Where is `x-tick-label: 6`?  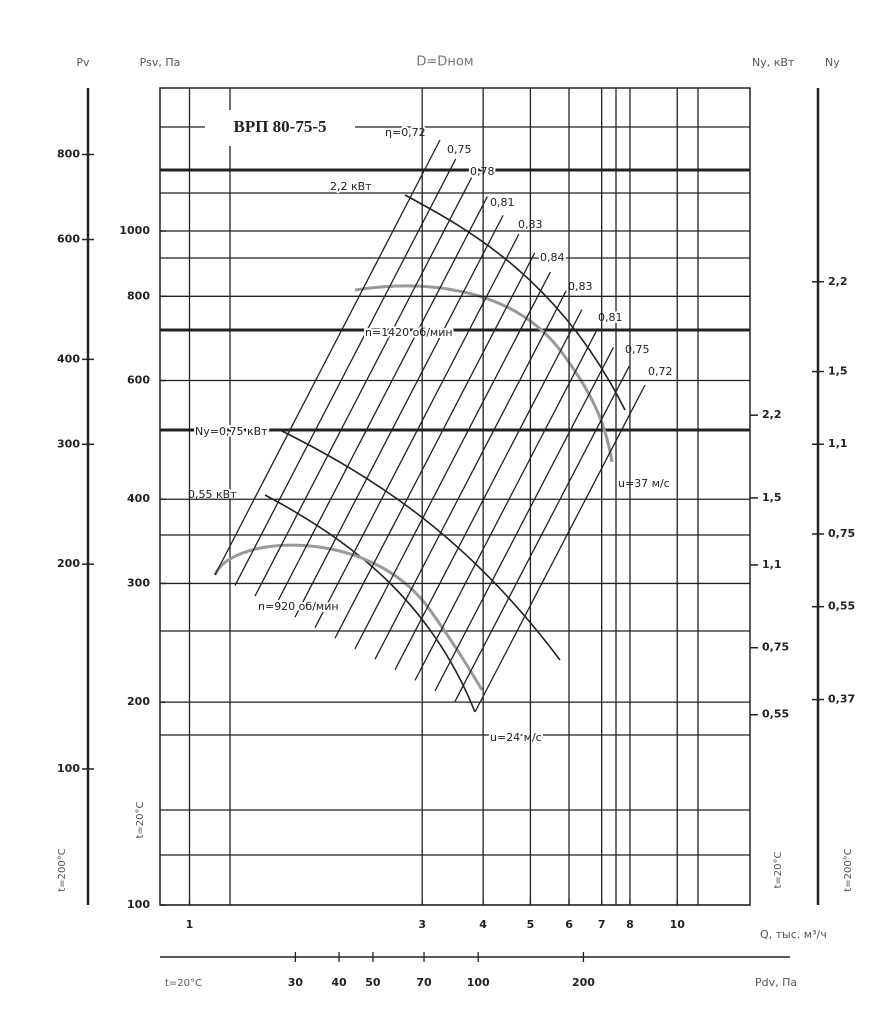
x-tick-label: 6 is located at coordinates (569, 924).